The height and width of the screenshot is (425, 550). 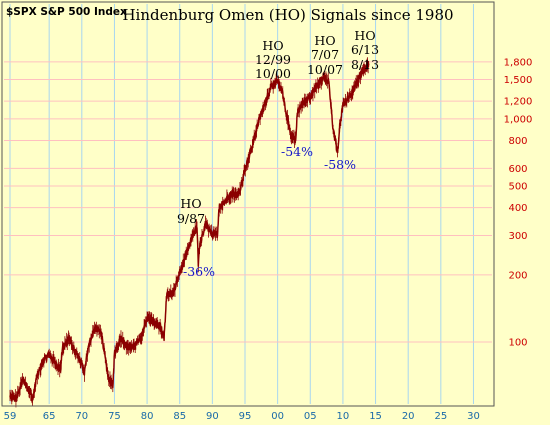 I want to click on x-tick-label: 10, so click(x=343, y=416).